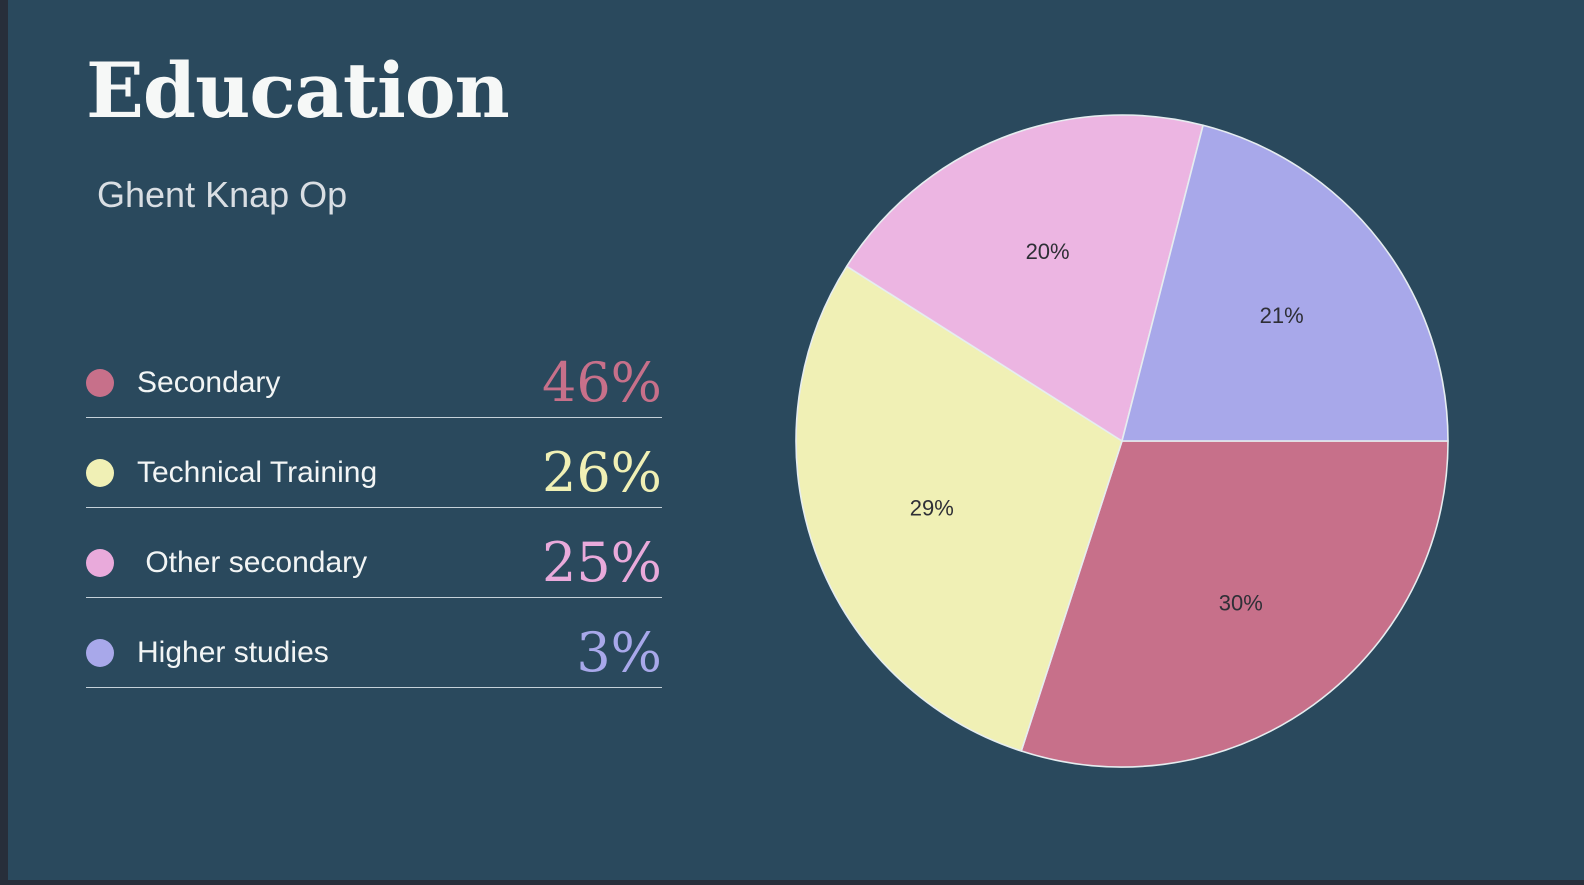 The image size is (1584, 885). Describe the element at coordinates (100, 382) in the screenshot. I see `legend-dot-secondary` at that location.